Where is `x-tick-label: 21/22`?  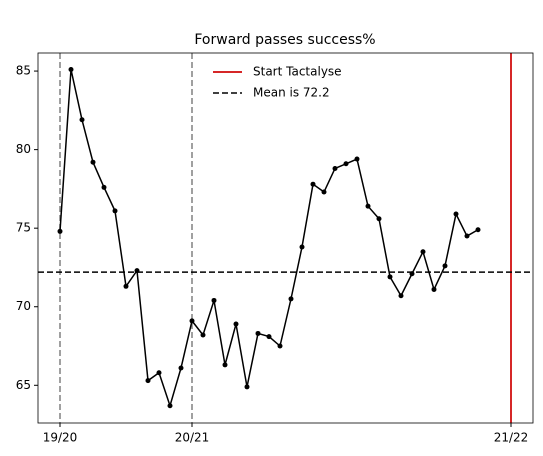
x-tick-label: 21/22 is located at coordinates (511, 438).